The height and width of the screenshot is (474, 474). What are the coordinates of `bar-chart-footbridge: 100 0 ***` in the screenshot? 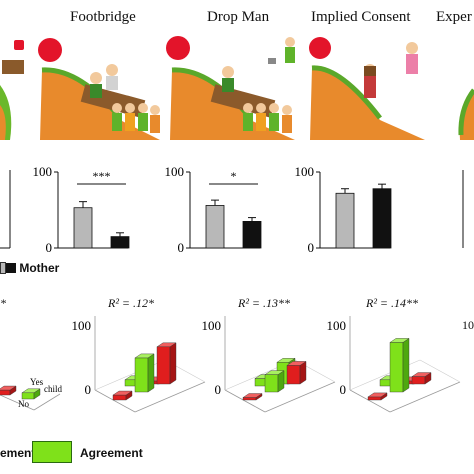 It's located at (81, 209).